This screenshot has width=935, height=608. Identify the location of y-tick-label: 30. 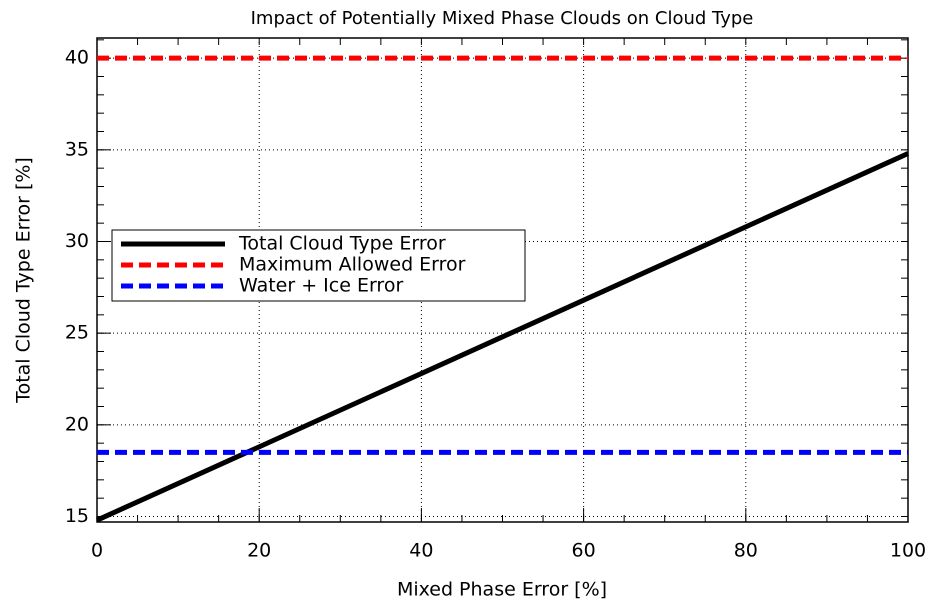
(77, 241).